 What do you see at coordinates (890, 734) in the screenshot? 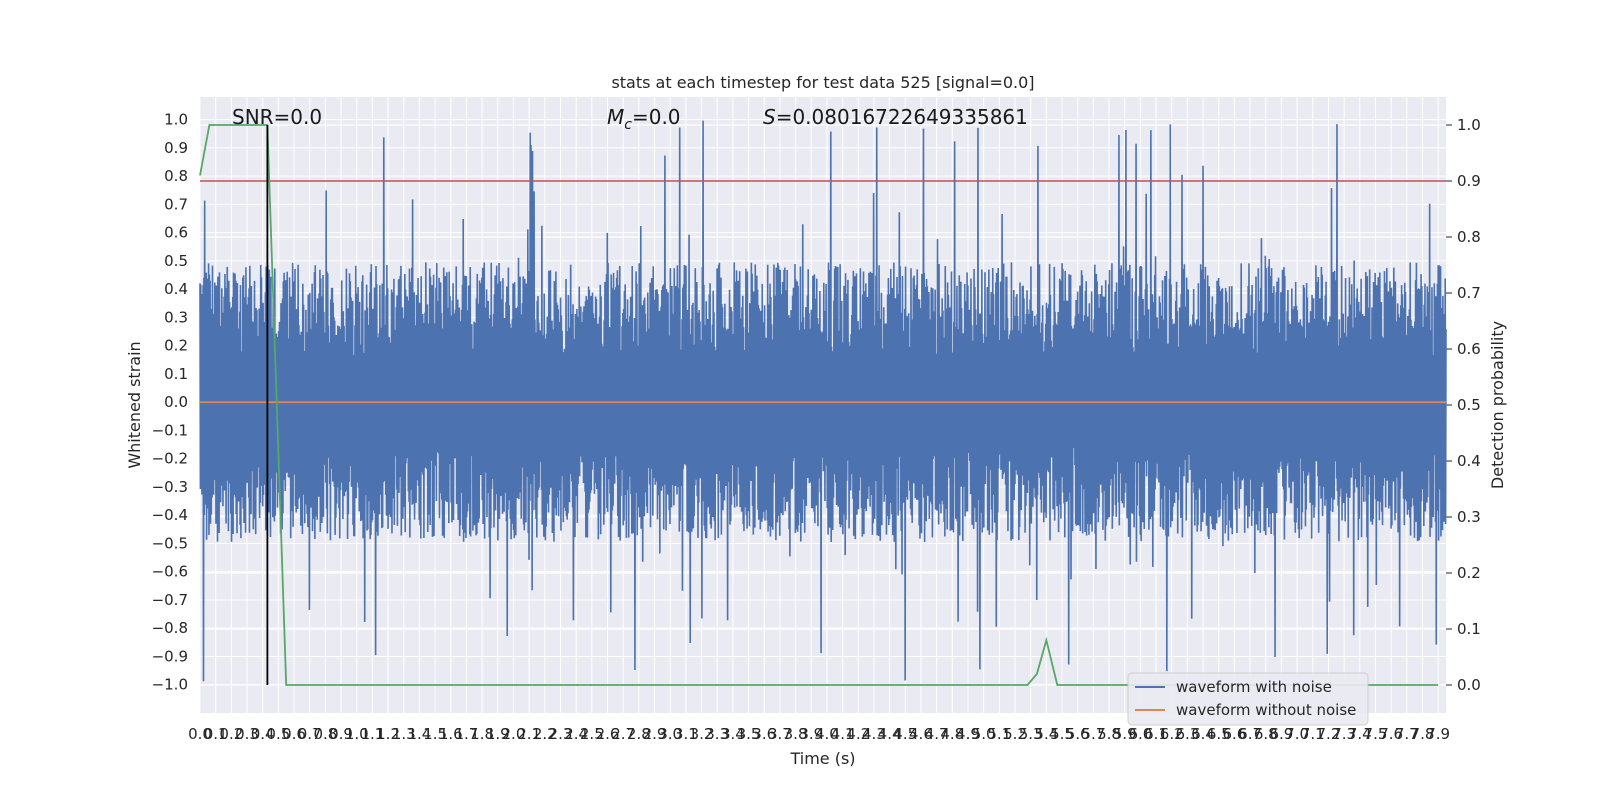
I see `x-tick-label: 4.4` at bounding box center [890, 734].